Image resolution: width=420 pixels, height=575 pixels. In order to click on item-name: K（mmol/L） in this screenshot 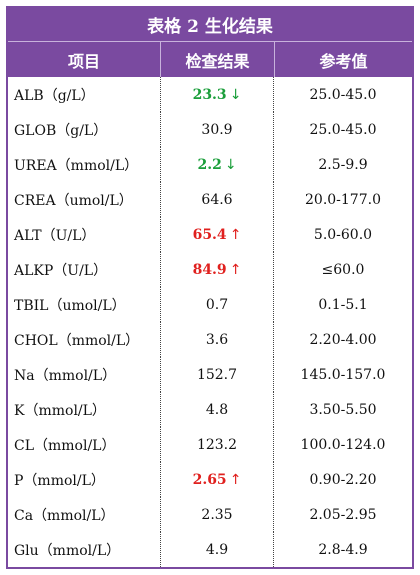, I will do `click(60, 410)`.